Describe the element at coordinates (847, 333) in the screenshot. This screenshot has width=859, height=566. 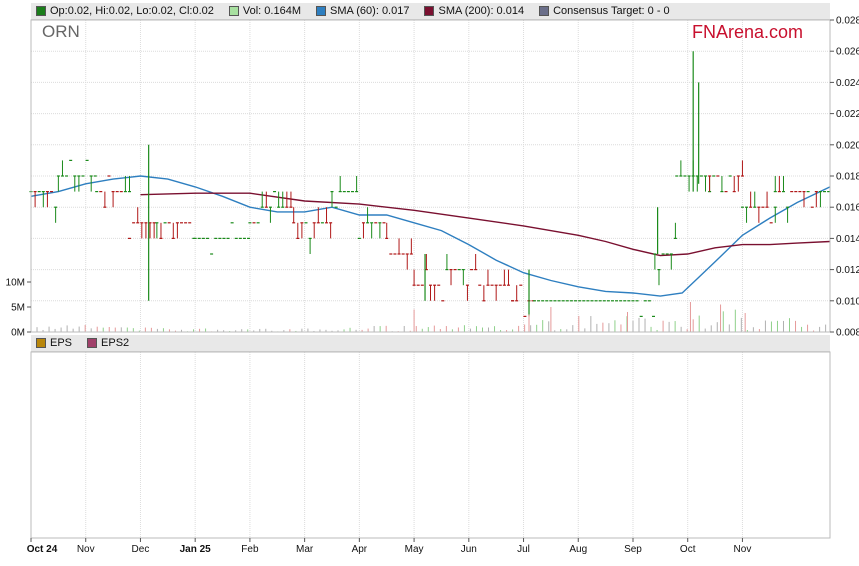
I see `price-tick-label: 0.008` at that location.